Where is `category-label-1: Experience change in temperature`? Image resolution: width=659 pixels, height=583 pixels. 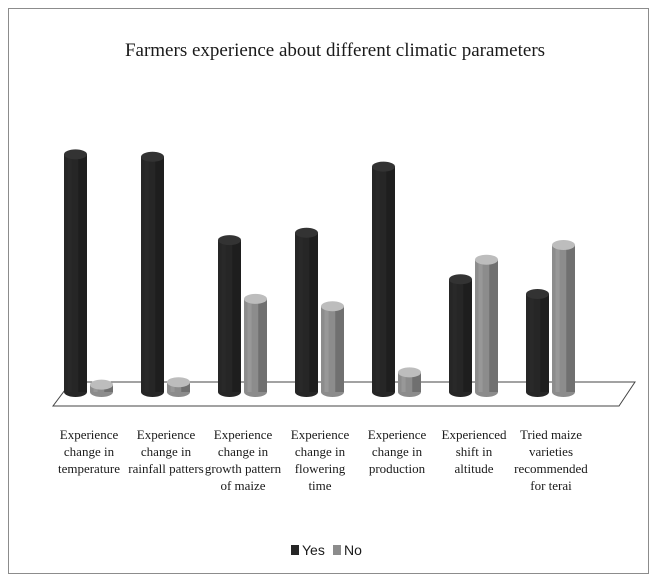 category-label-1: Experience change in temperature is located at coordinates (89, 451).